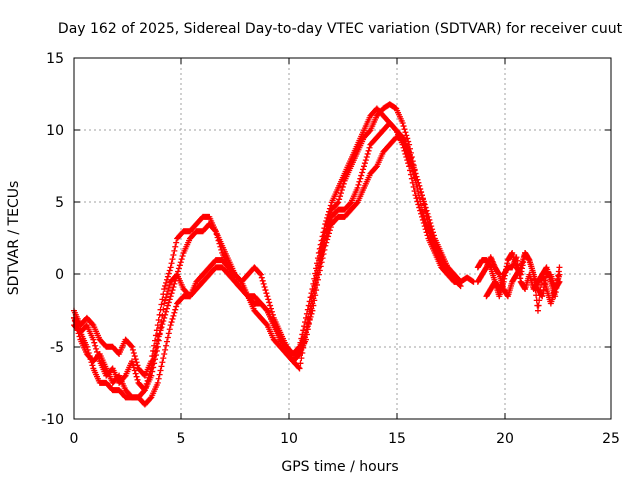 This screenshot has height=480, width=640. I want to click on series-track-g, so click(523, 281).